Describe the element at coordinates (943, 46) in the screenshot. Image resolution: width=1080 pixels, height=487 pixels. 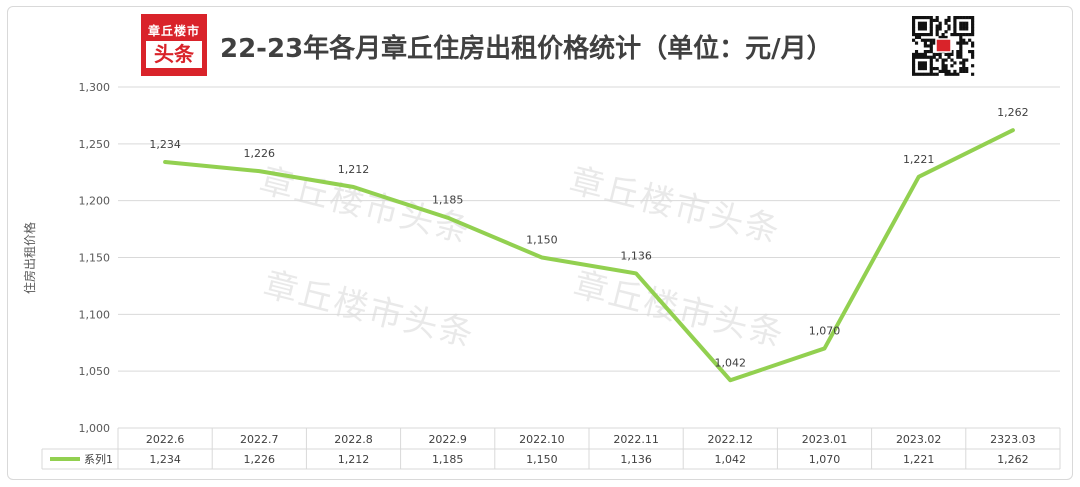
I see `qr-code-icon` at that location.